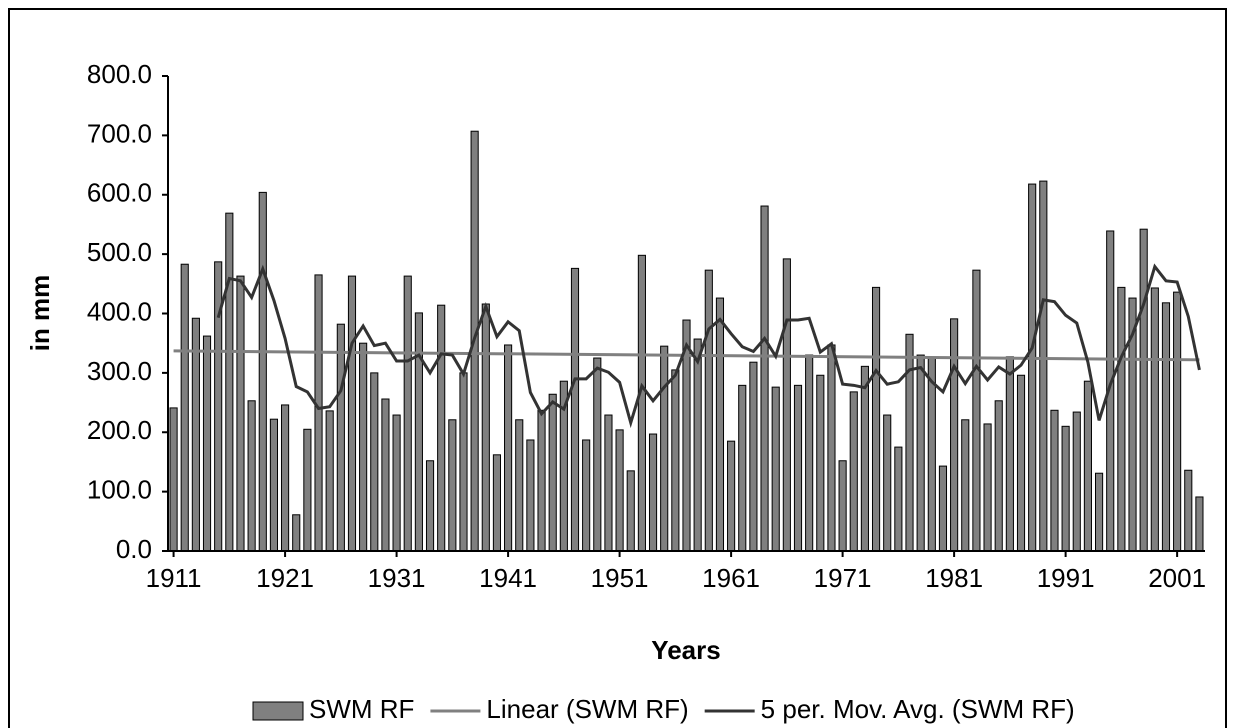 This screenshot has width=1235, height=728. What do you see at coordinates (119, 311) in the screenshot?
I see `y-tick-label: 400.0` at bounding box center [119, 311].